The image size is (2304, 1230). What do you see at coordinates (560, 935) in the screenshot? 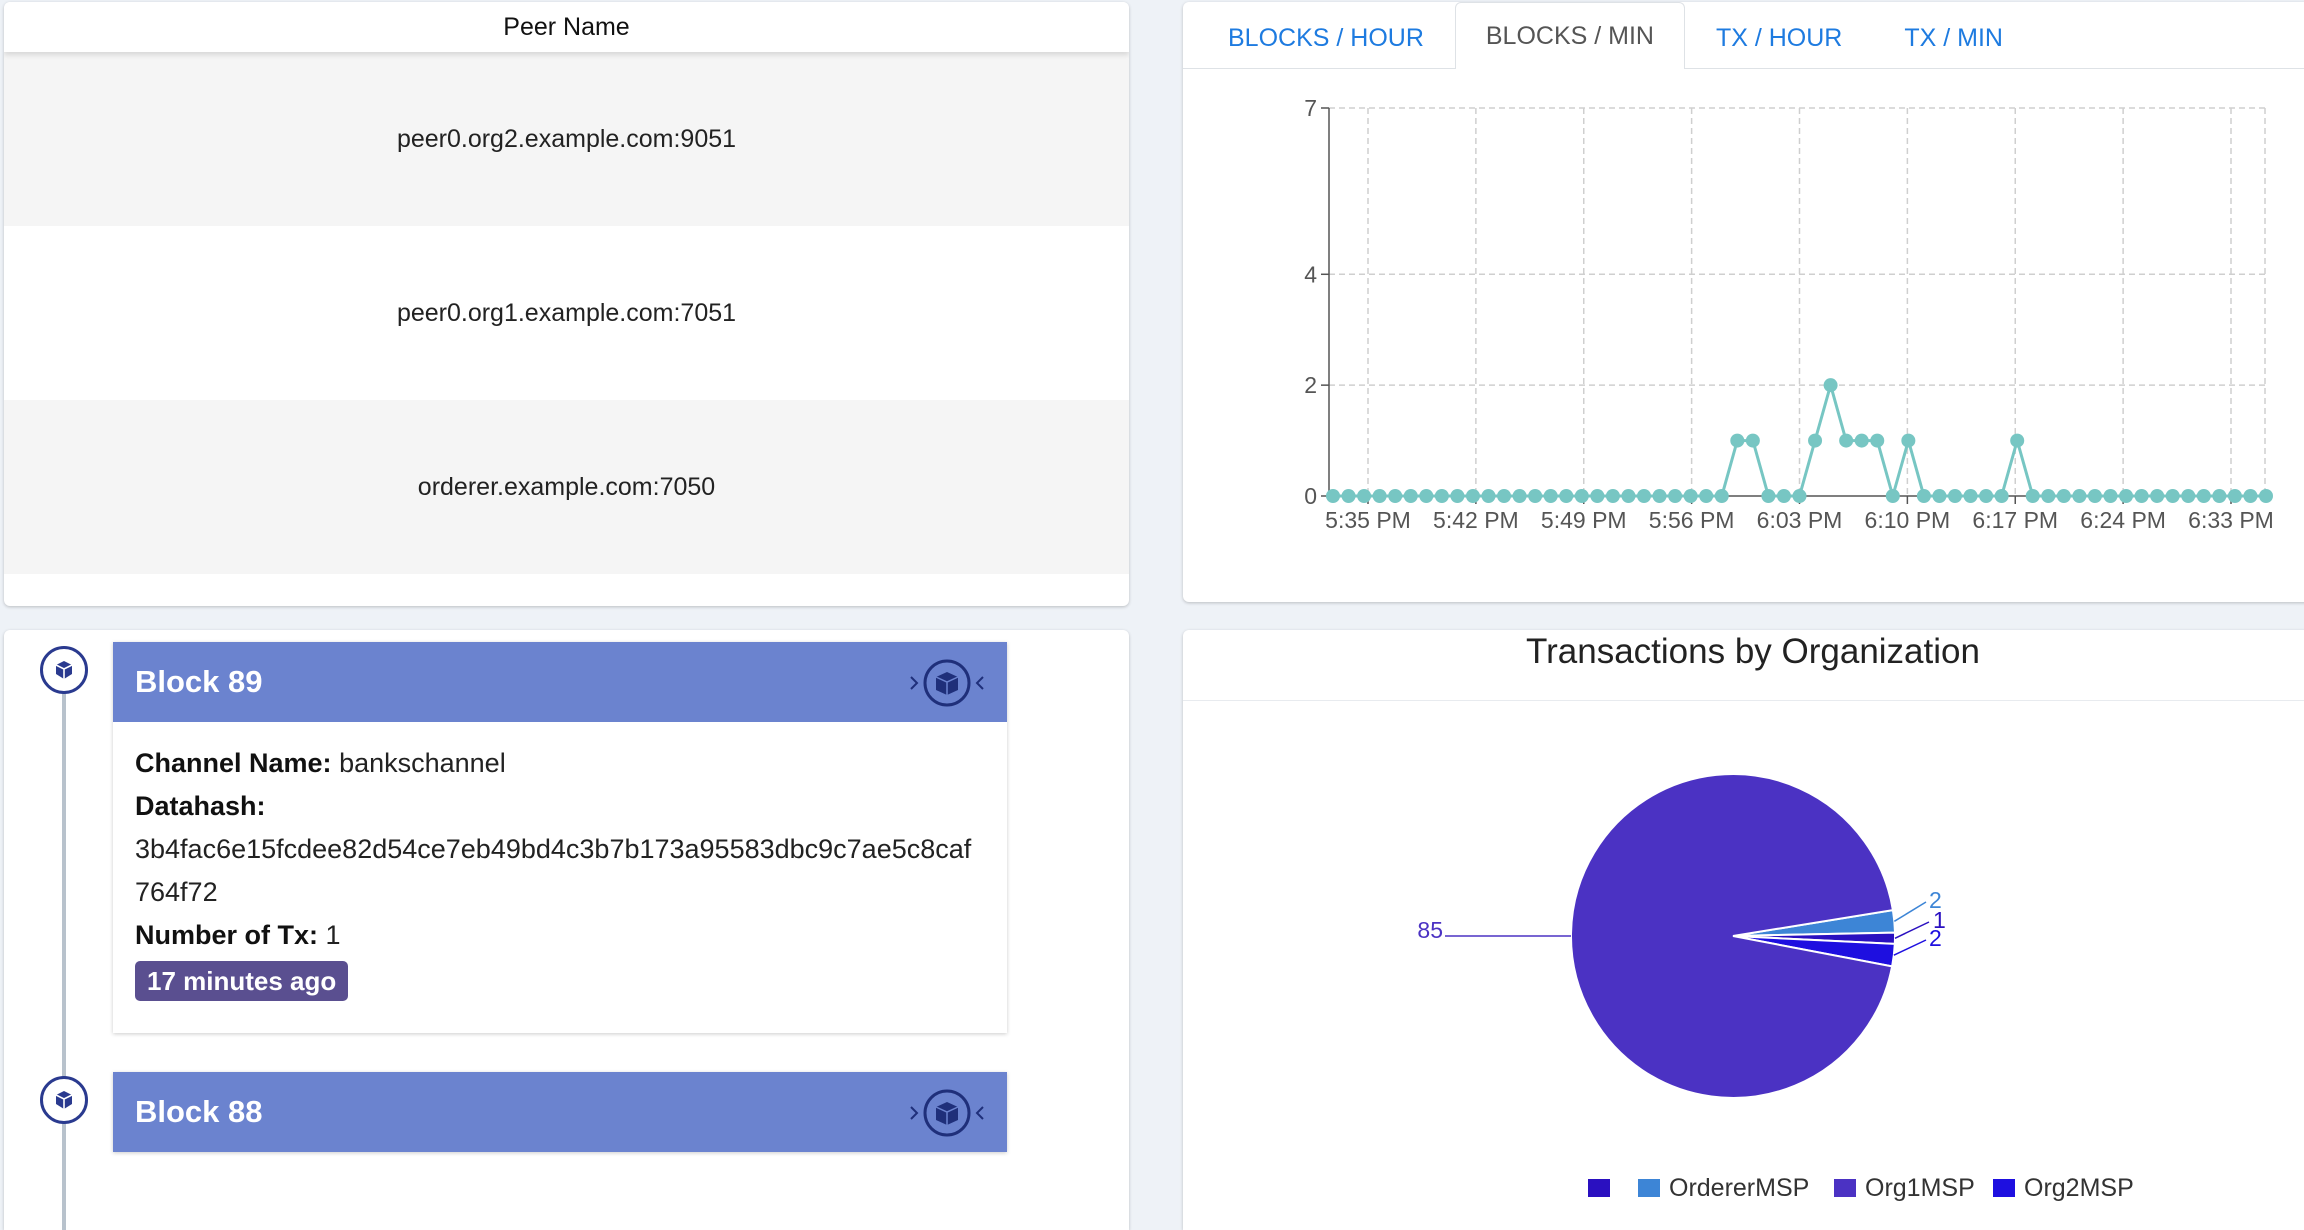
I see `tx-count-line: Number of Tx: 1` at bounding box center [560, 935].